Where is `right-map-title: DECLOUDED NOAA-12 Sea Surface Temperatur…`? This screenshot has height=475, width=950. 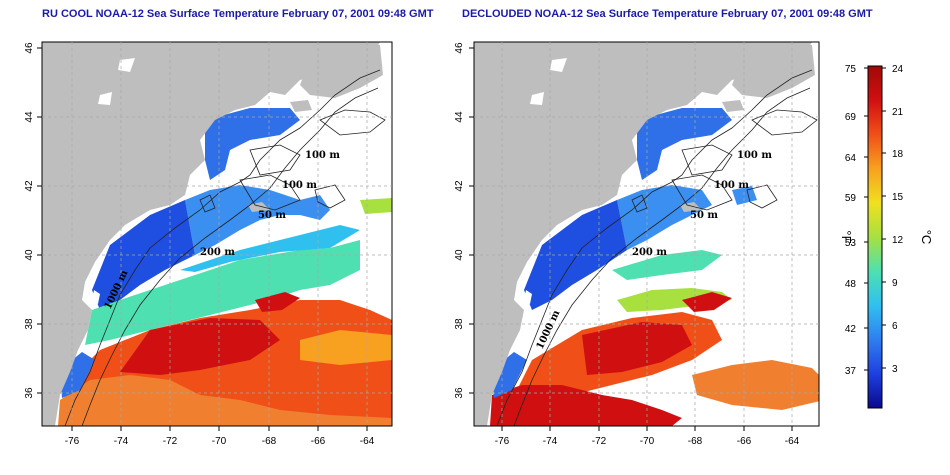
right-map-title: DECLOUDED NOAA-12 Sea Surface Temperatur… is located at coordinates (667, 14).